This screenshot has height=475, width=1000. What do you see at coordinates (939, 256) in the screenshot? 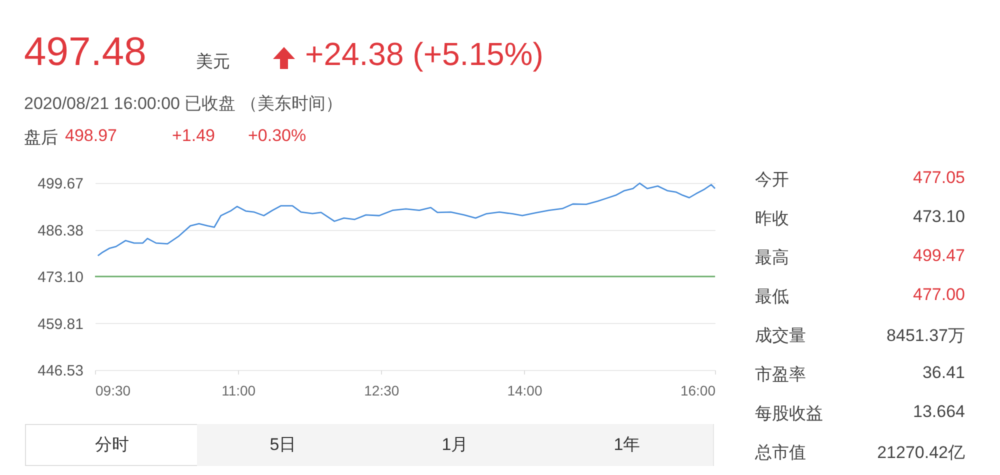
I see `text: 499.47` at bounding box center [939, 256].